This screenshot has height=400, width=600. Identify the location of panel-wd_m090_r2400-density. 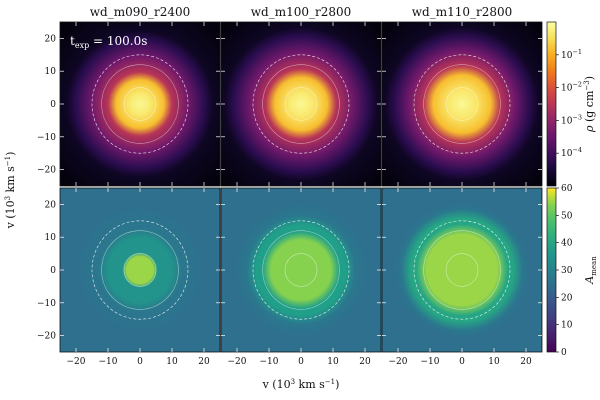
(140, 104).